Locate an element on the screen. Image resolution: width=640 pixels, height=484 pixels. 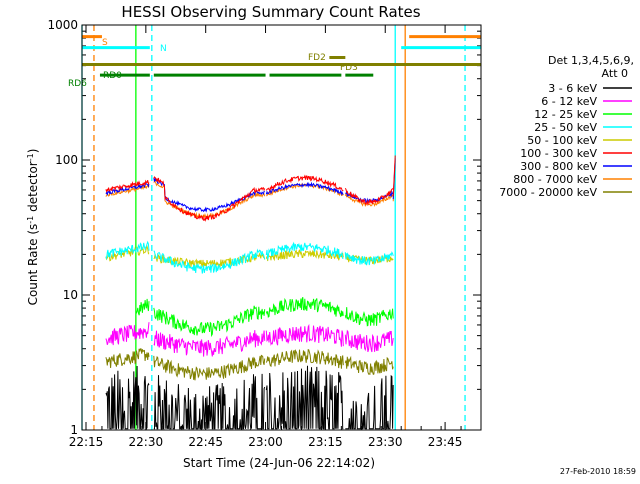
legend-label: 3 - 6 keV is located at coordinates (572, 88).